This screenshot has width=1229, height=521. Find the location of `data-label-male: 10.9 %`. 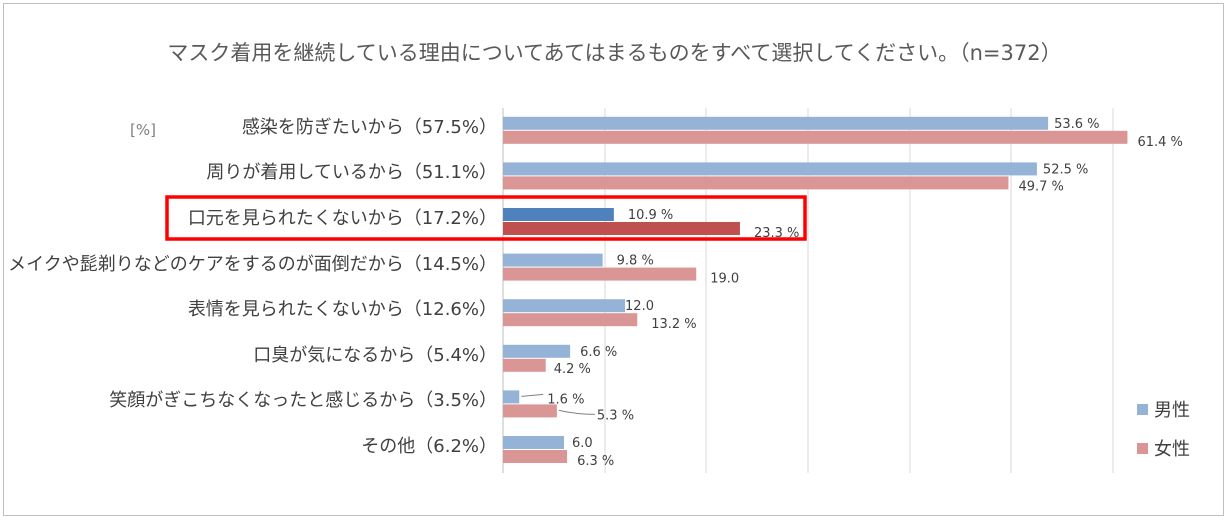

data-label-male: 10.9 % is located at coordinates (650, 215).